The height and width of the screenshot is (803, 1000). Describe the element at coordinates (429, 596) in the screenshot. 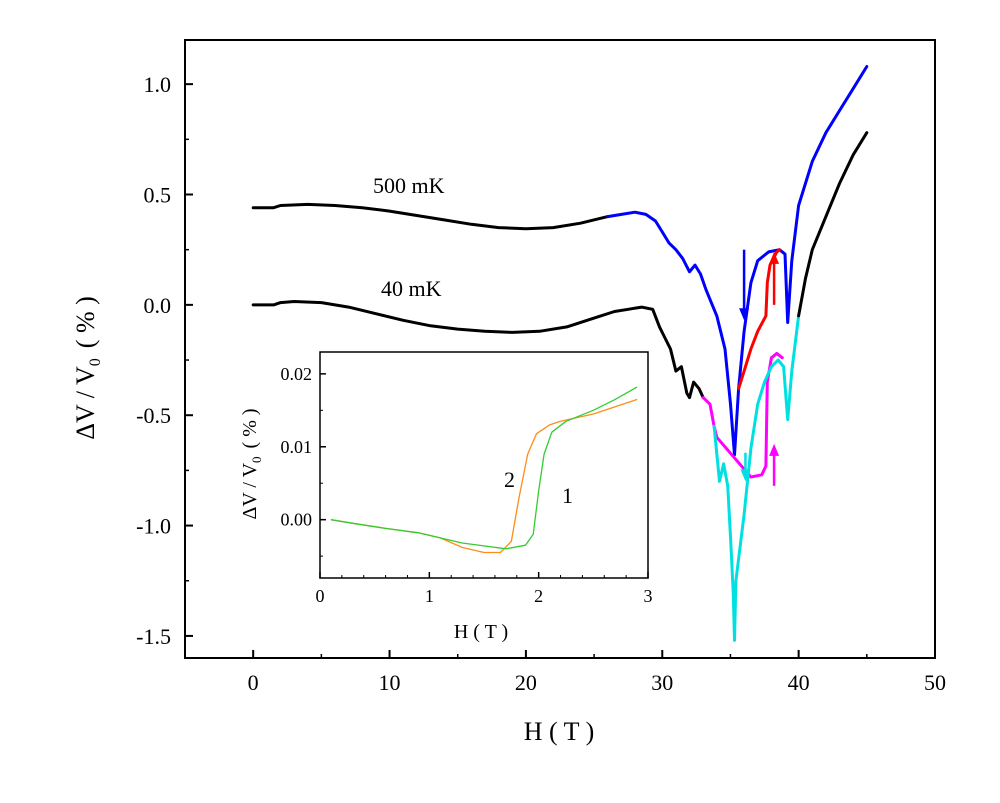

I see `inset-x-tick-label: 1` at that location.